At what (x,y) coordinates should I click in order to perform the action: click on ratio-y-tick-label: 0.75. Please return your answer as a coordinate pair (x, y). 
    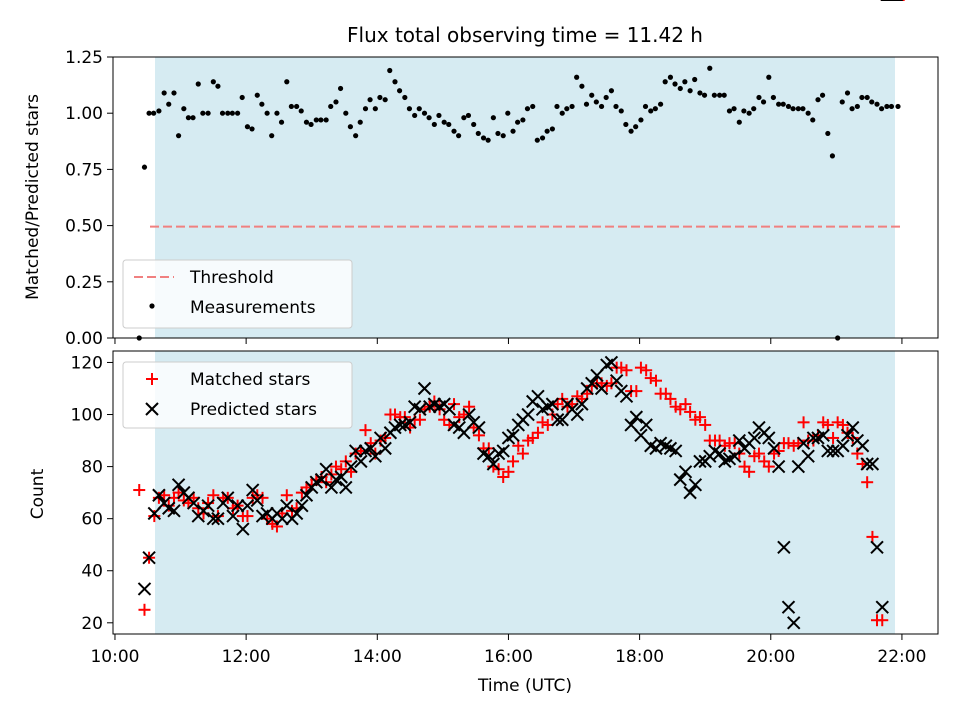
    Looking at the image, I should click on (84, 170).